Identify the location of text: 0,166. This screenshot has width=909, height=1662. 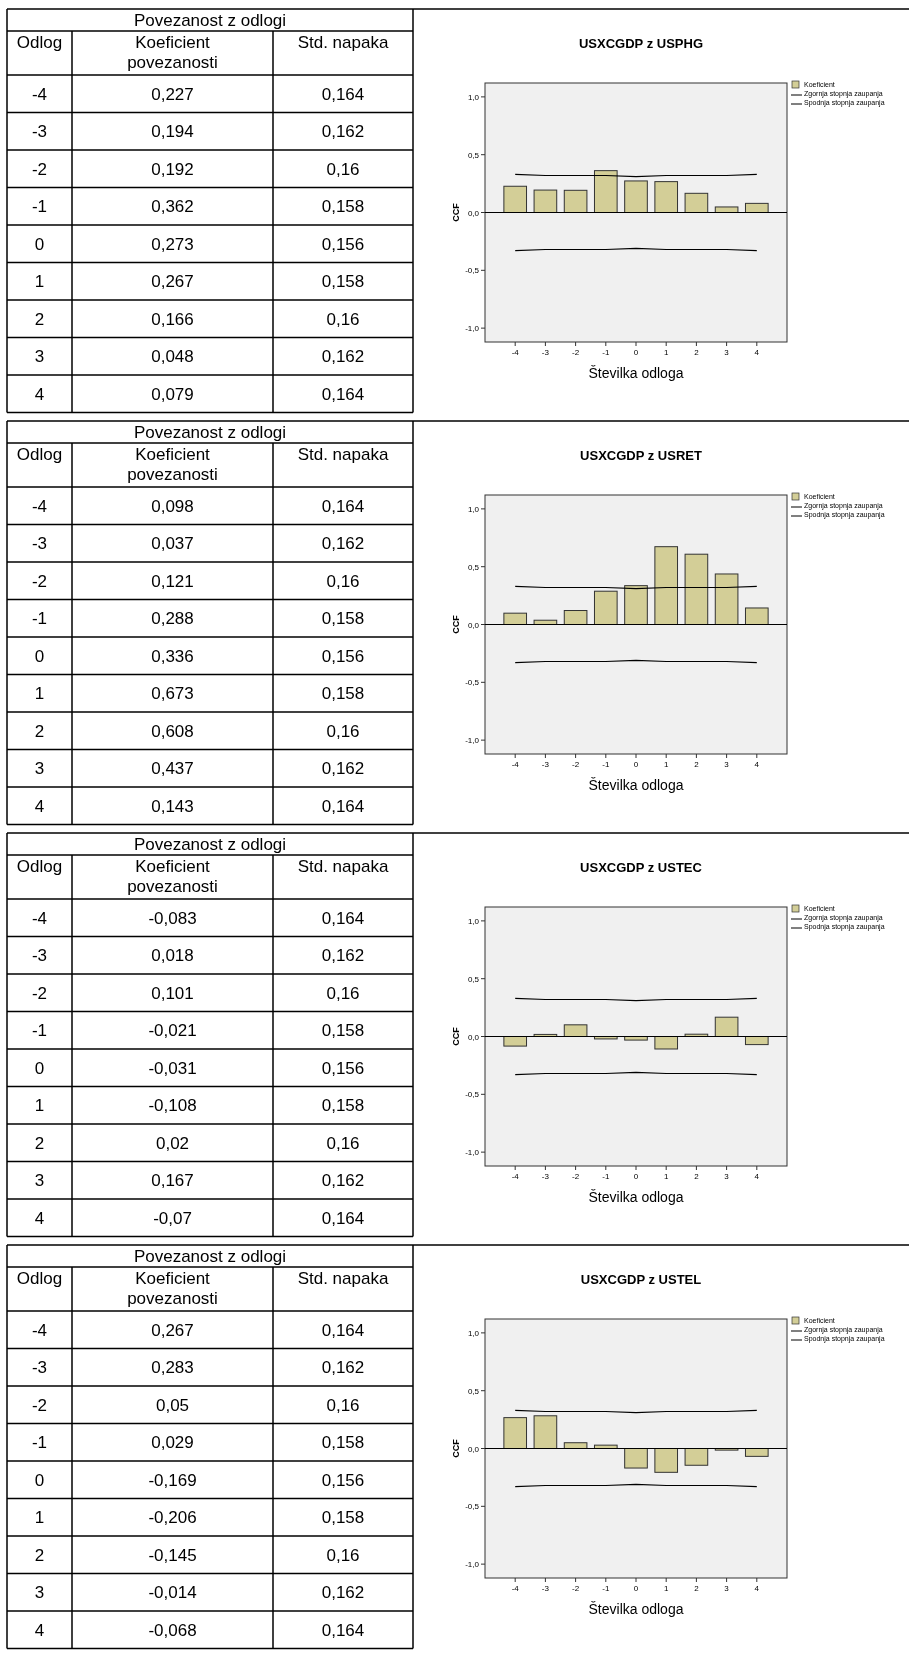
(172, 319).